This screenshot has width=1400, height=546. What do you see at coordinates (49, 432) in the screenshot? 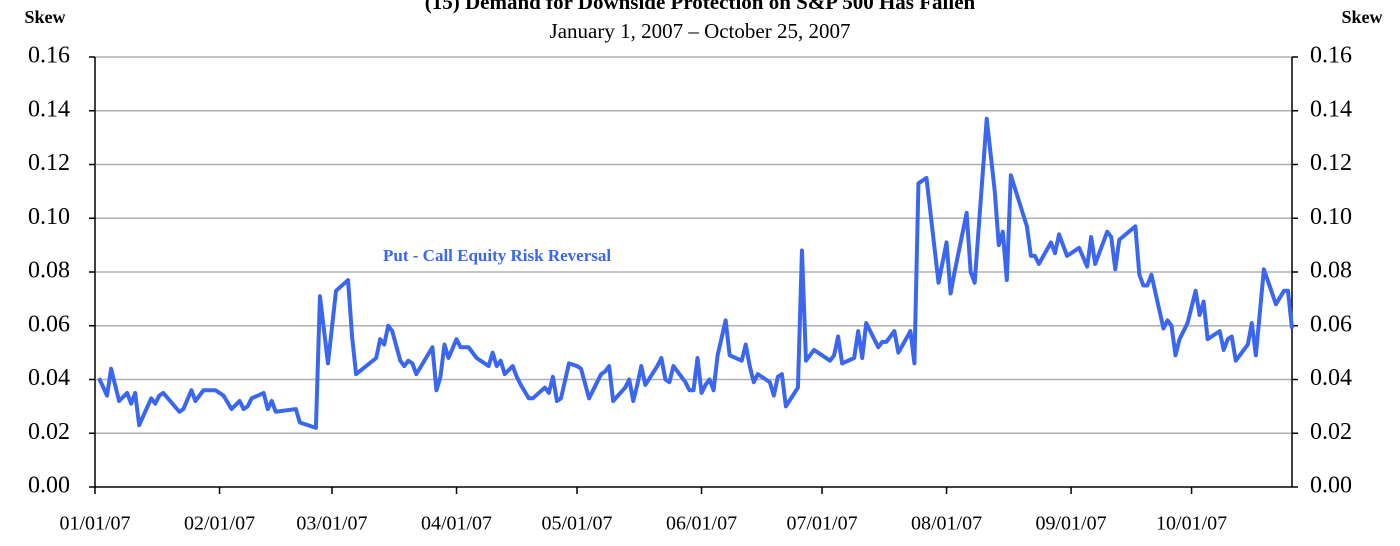
I see `y-tick-label: 0.02` at bounding box center [49, 432].